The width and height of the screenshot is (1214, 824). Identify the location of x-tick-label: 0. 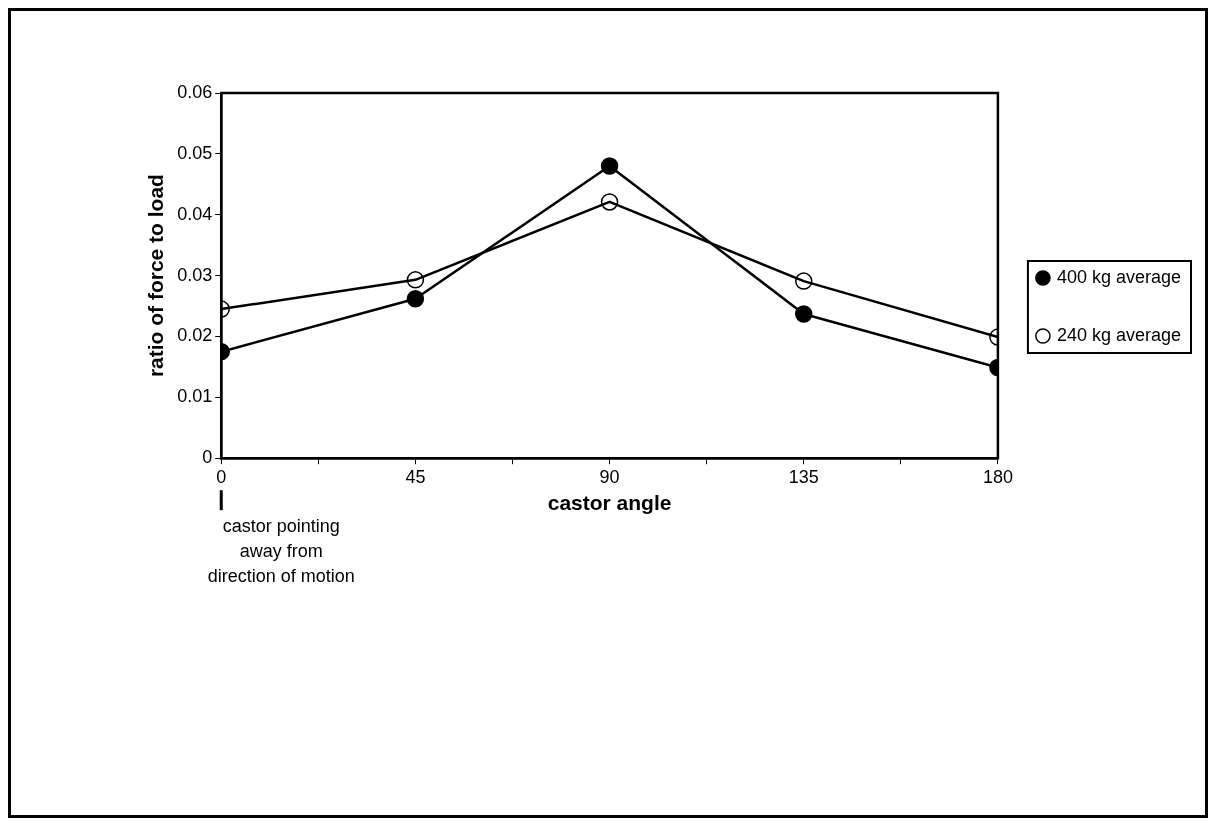
(221, 476).